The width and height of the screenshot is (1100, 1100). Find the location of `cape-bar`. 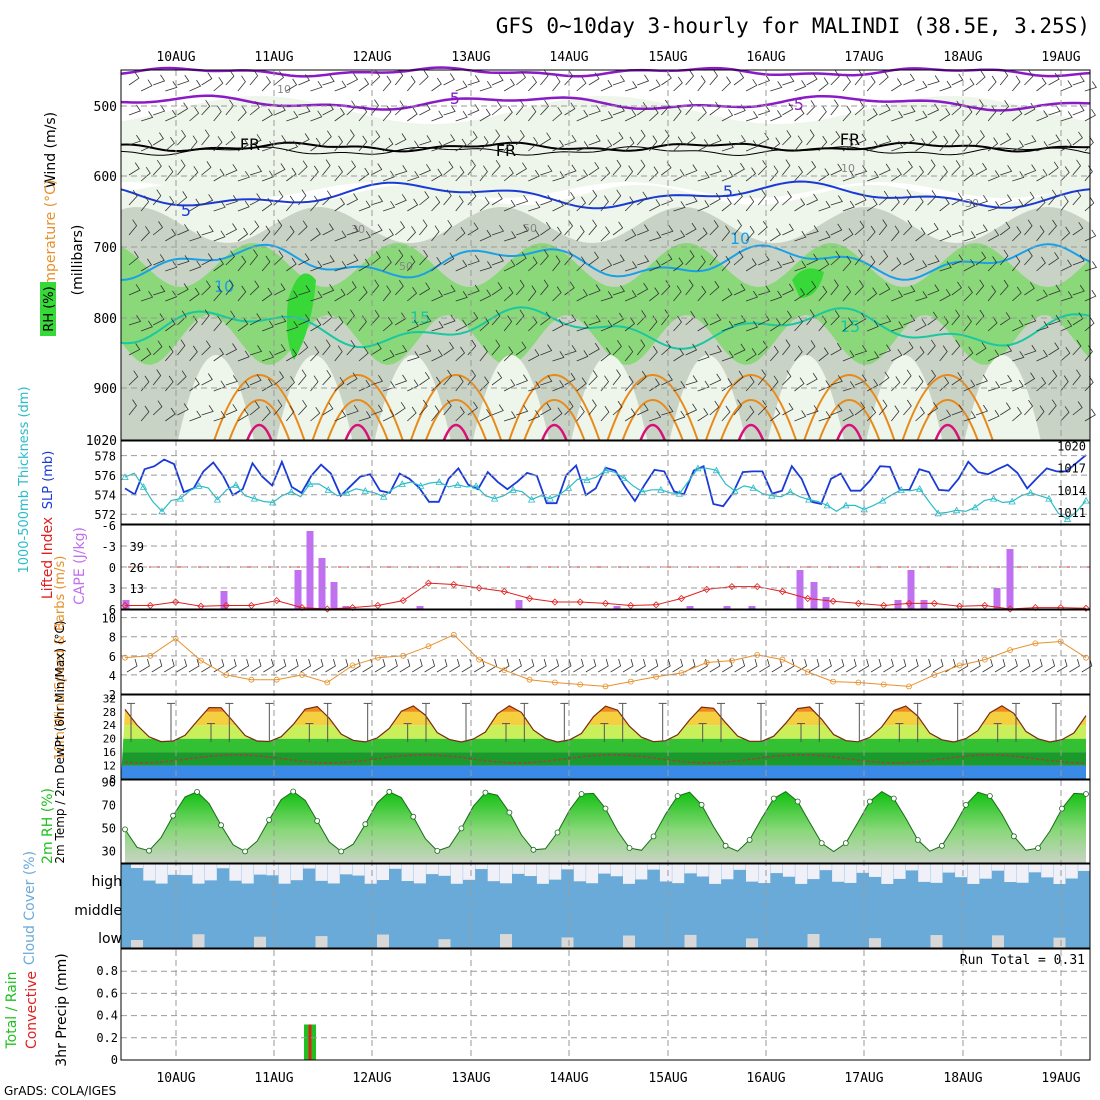

cape-bar is located at coordinates (911, 589).